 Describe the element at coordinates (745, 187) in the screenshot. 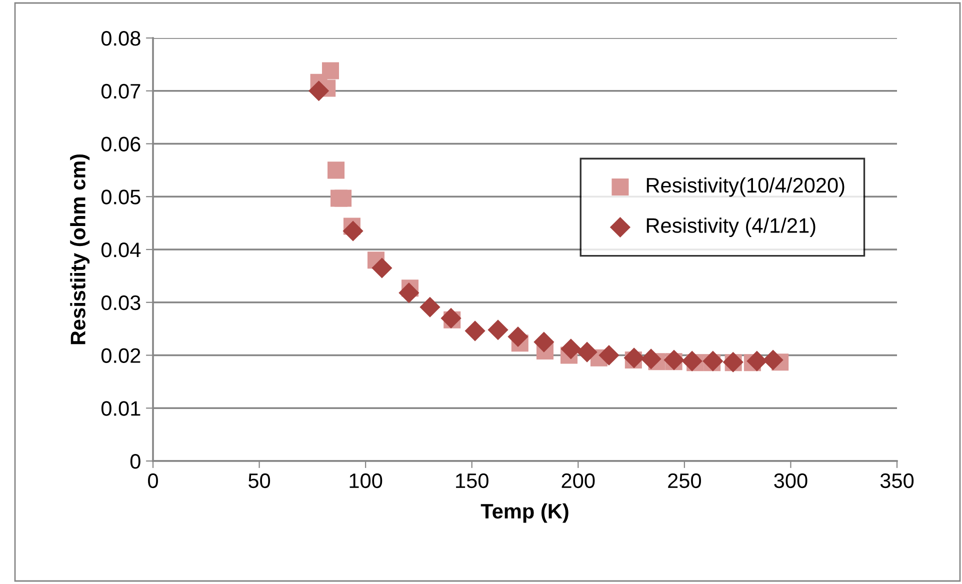

I see `legend-label: Resistivity(10/4/2020)` at that location.